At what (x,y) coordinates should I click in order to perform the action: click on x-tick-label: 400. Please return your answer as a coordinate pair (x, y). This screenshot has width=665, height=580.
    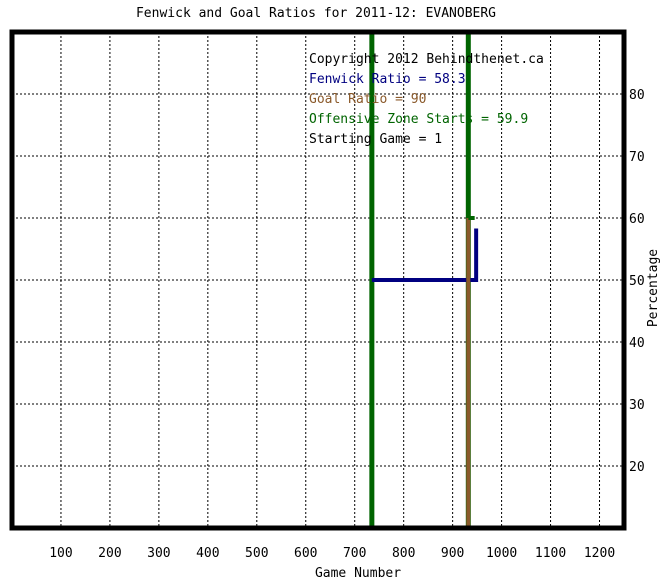
    Looking at the image, I should click on (207, 553).